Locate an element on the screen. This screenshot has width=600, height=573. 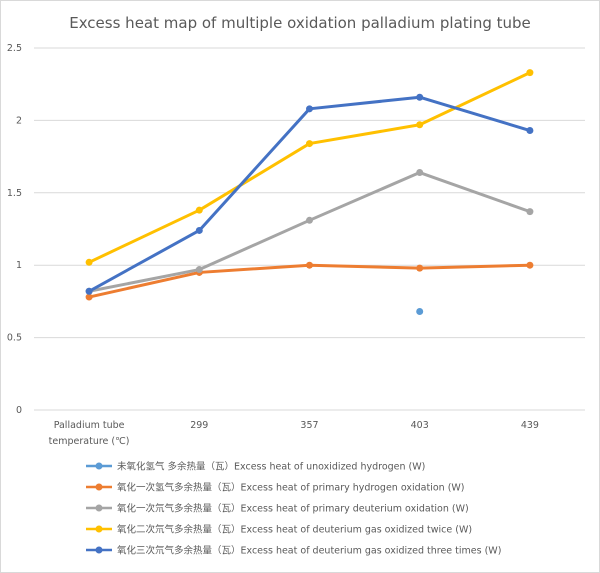
y-tick-label: 1 is located at coordinates (19, 265).